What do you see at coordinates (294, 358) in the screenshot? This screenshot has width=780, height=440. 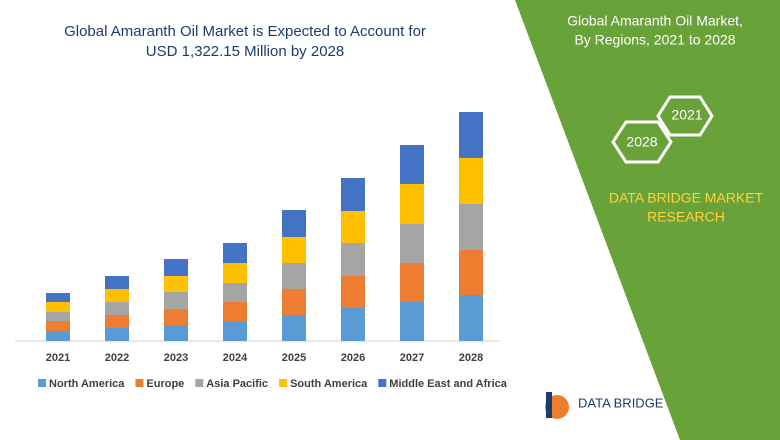 I see `x-tick-label: 2025` at bounding box center [294, 358].